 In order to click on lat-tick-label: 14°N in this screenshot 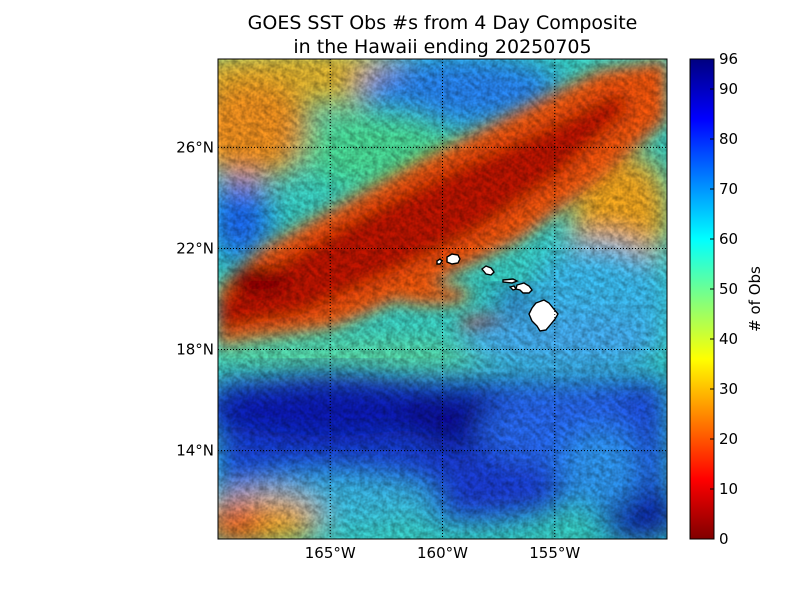, I will do `click(195, 451)`.